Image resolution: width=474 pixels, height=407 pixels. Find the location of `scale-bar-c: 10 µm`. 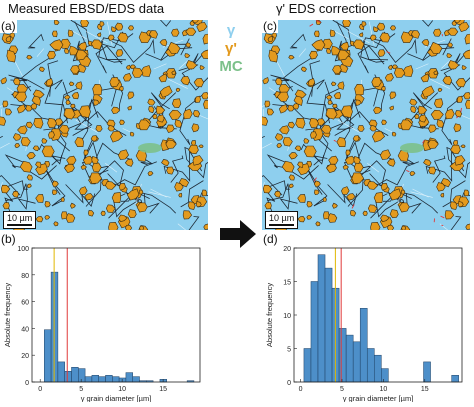

scale-bar-c: 10 µm is located at coordinates (281, 220).